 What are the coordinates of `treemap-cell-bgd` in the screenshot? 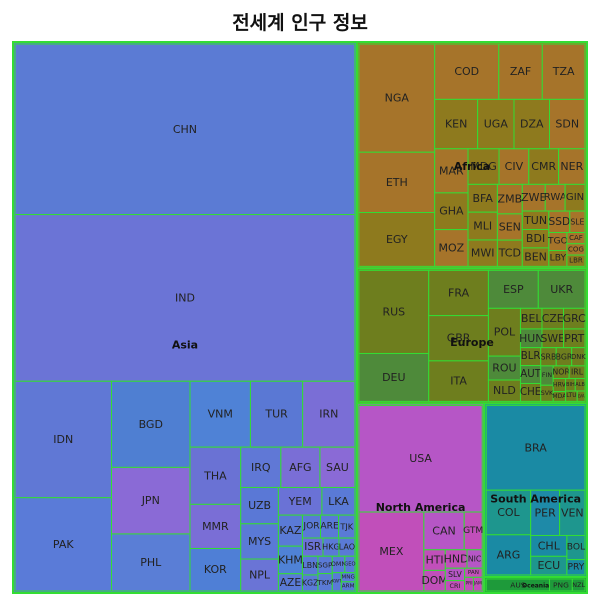 It's located at (150, 424).